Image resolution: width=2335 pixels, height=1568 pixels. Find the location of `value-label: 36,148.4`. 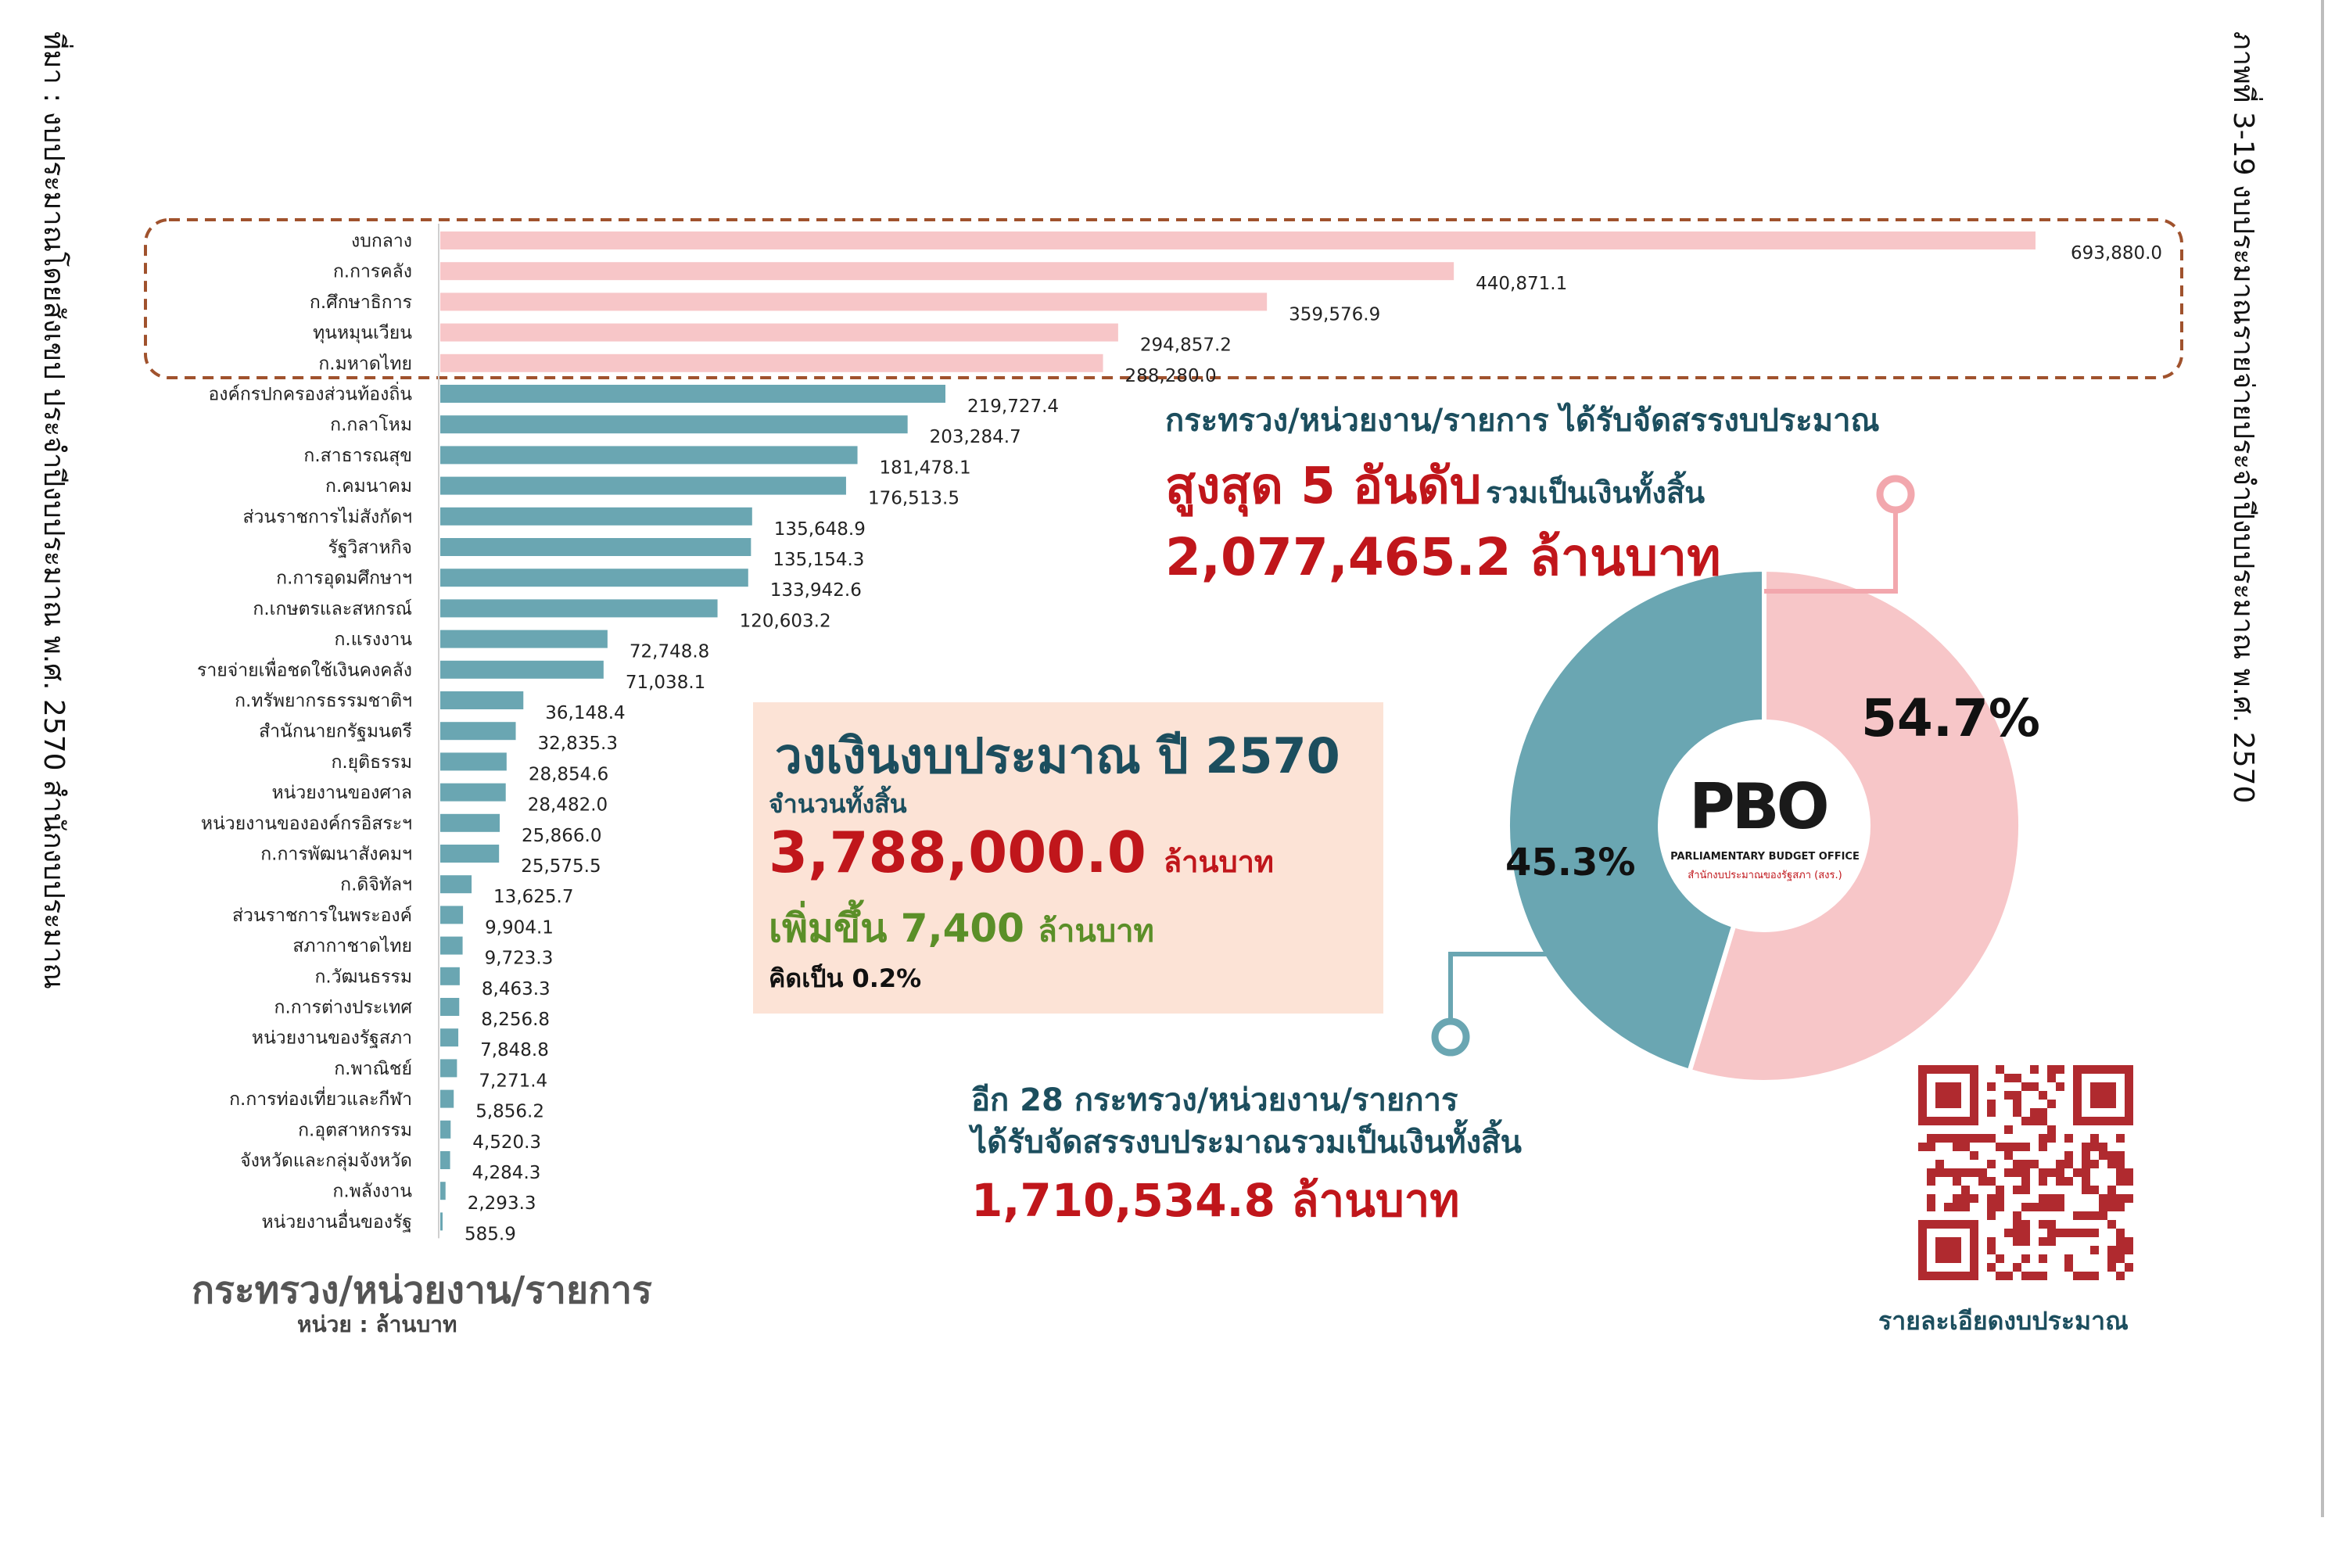

value-label: 36,148.4 is located at coordinates (585, 713).